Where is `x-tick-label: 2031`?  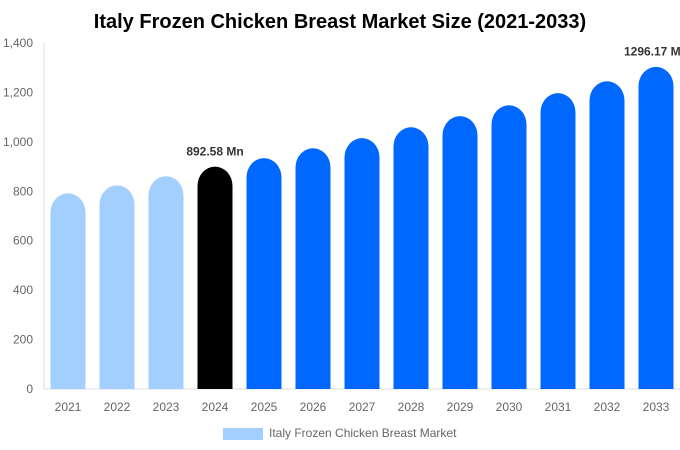
x-tick-label: 2031 is located at coordinates (558, 407).